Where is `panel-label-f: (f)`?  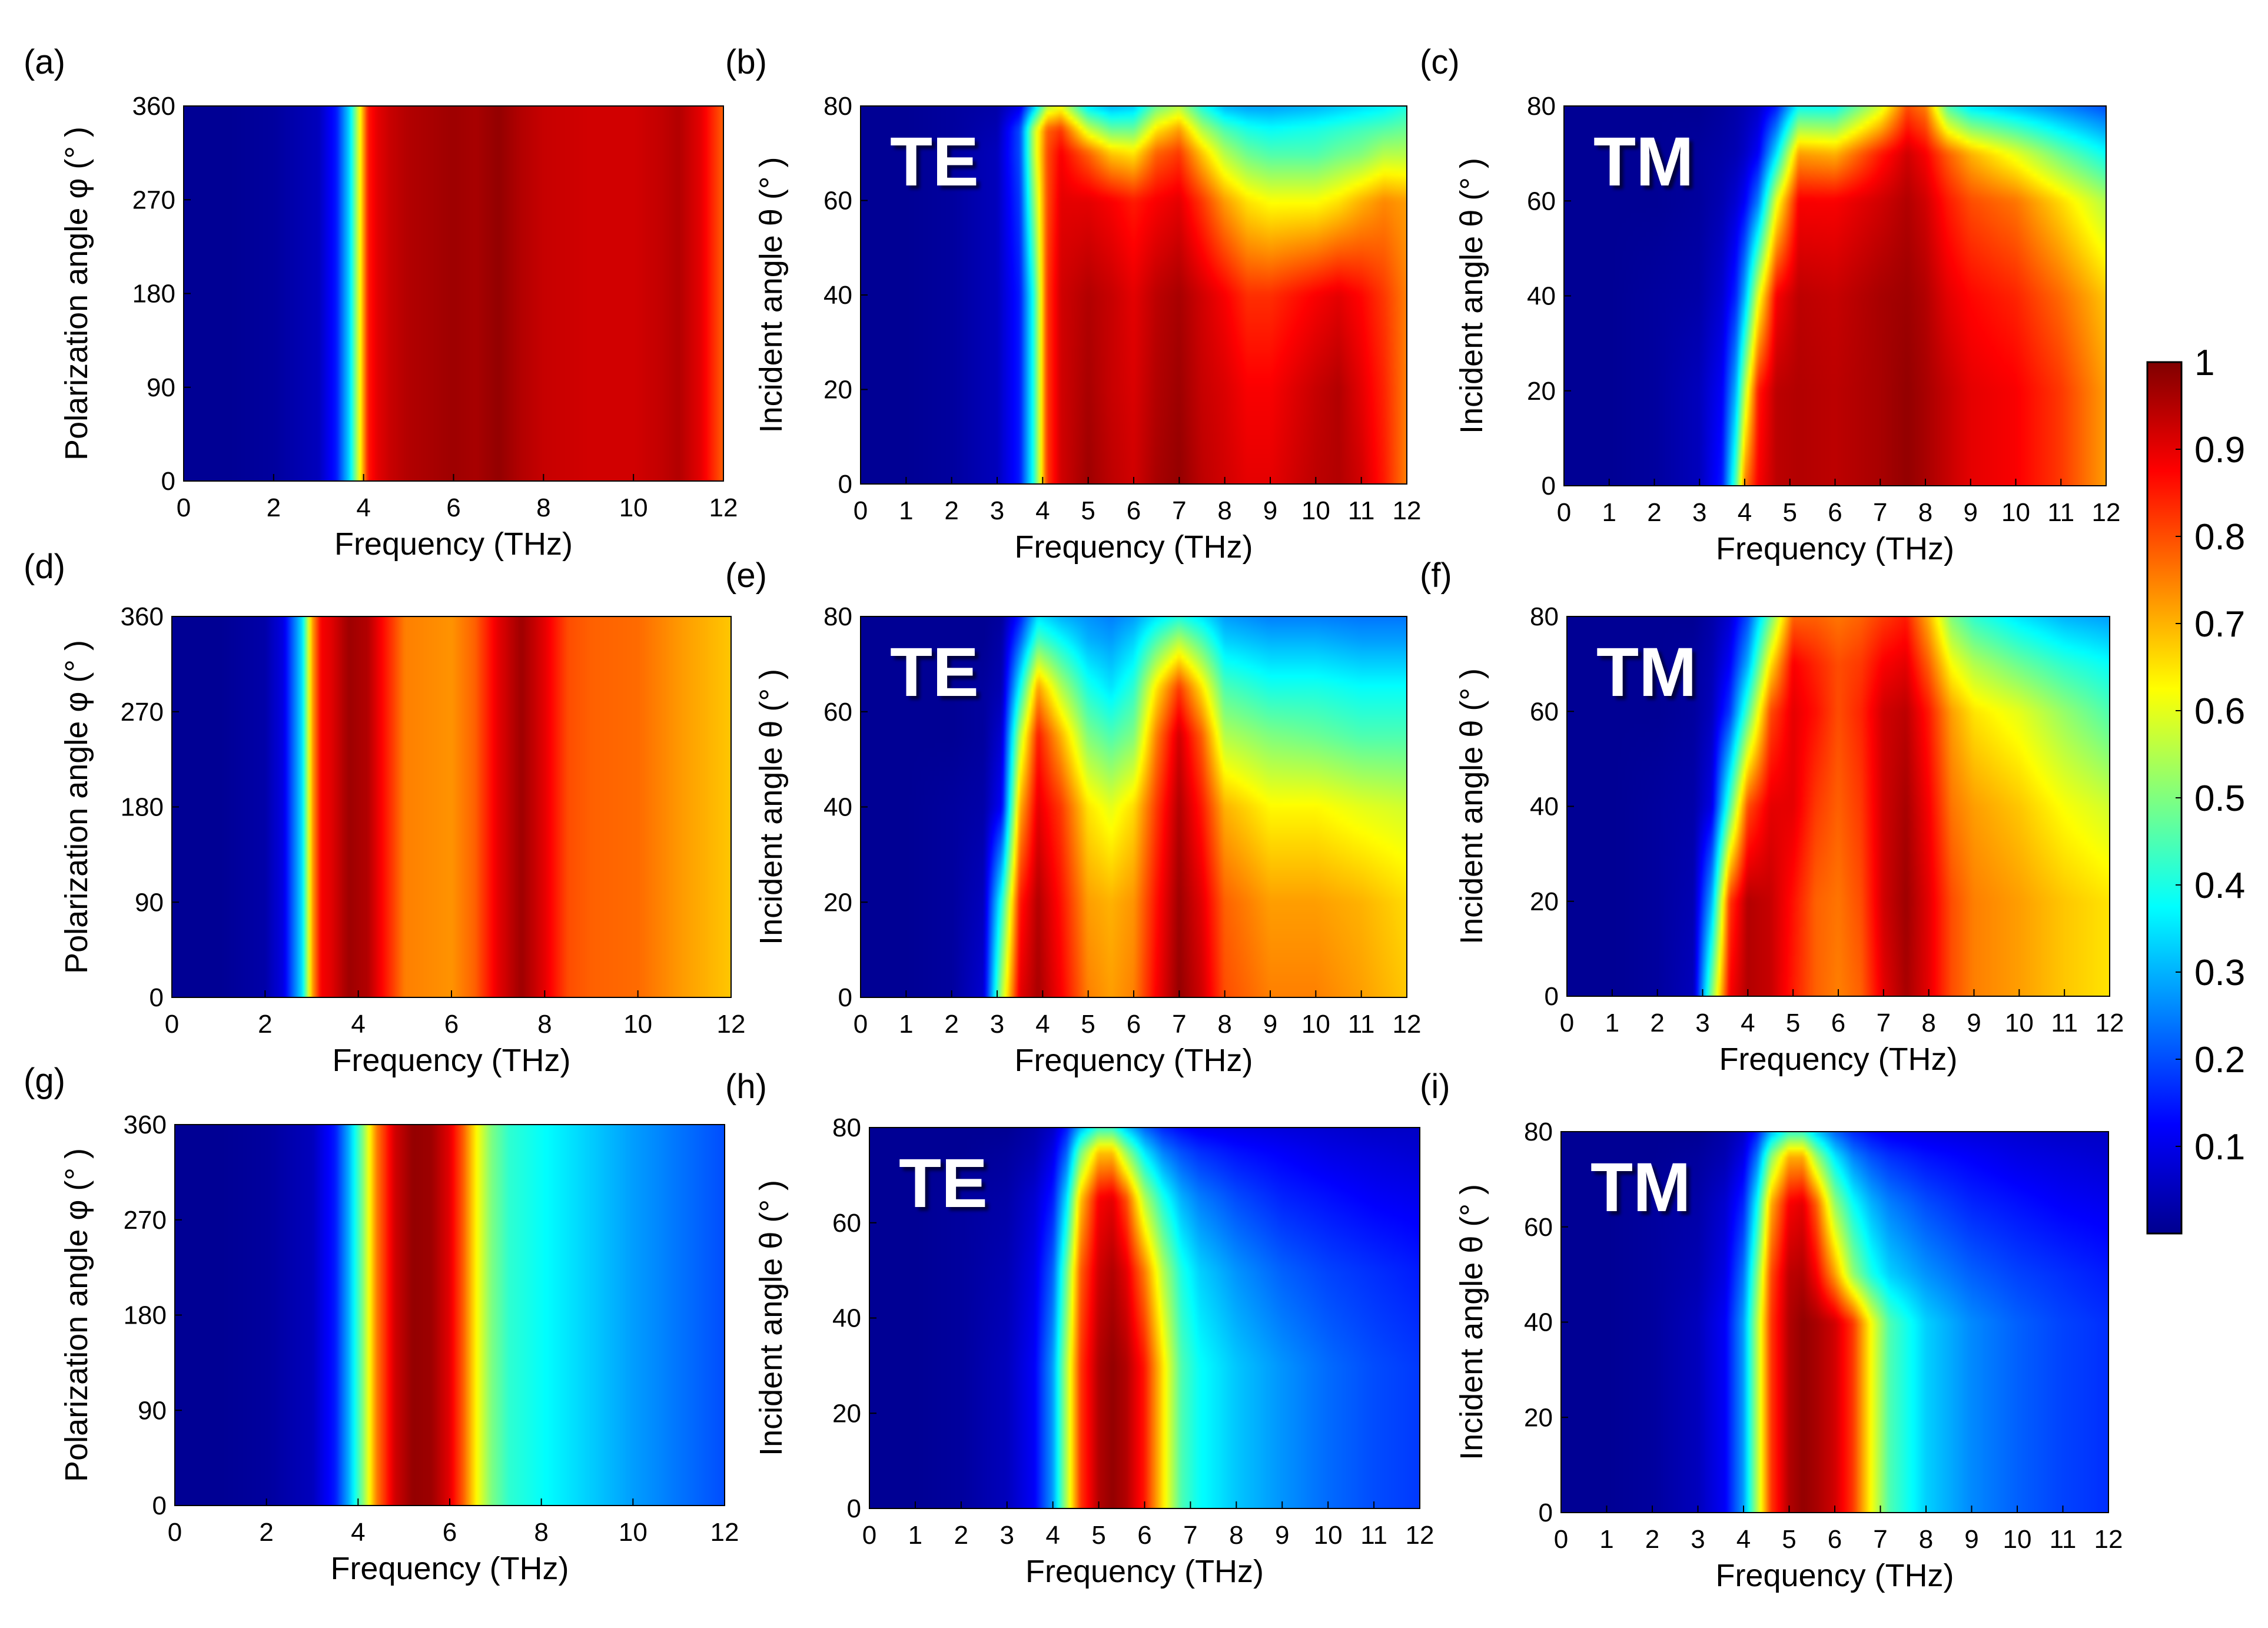 panel-label-f: (f) is located at coordinates (1436, 575).